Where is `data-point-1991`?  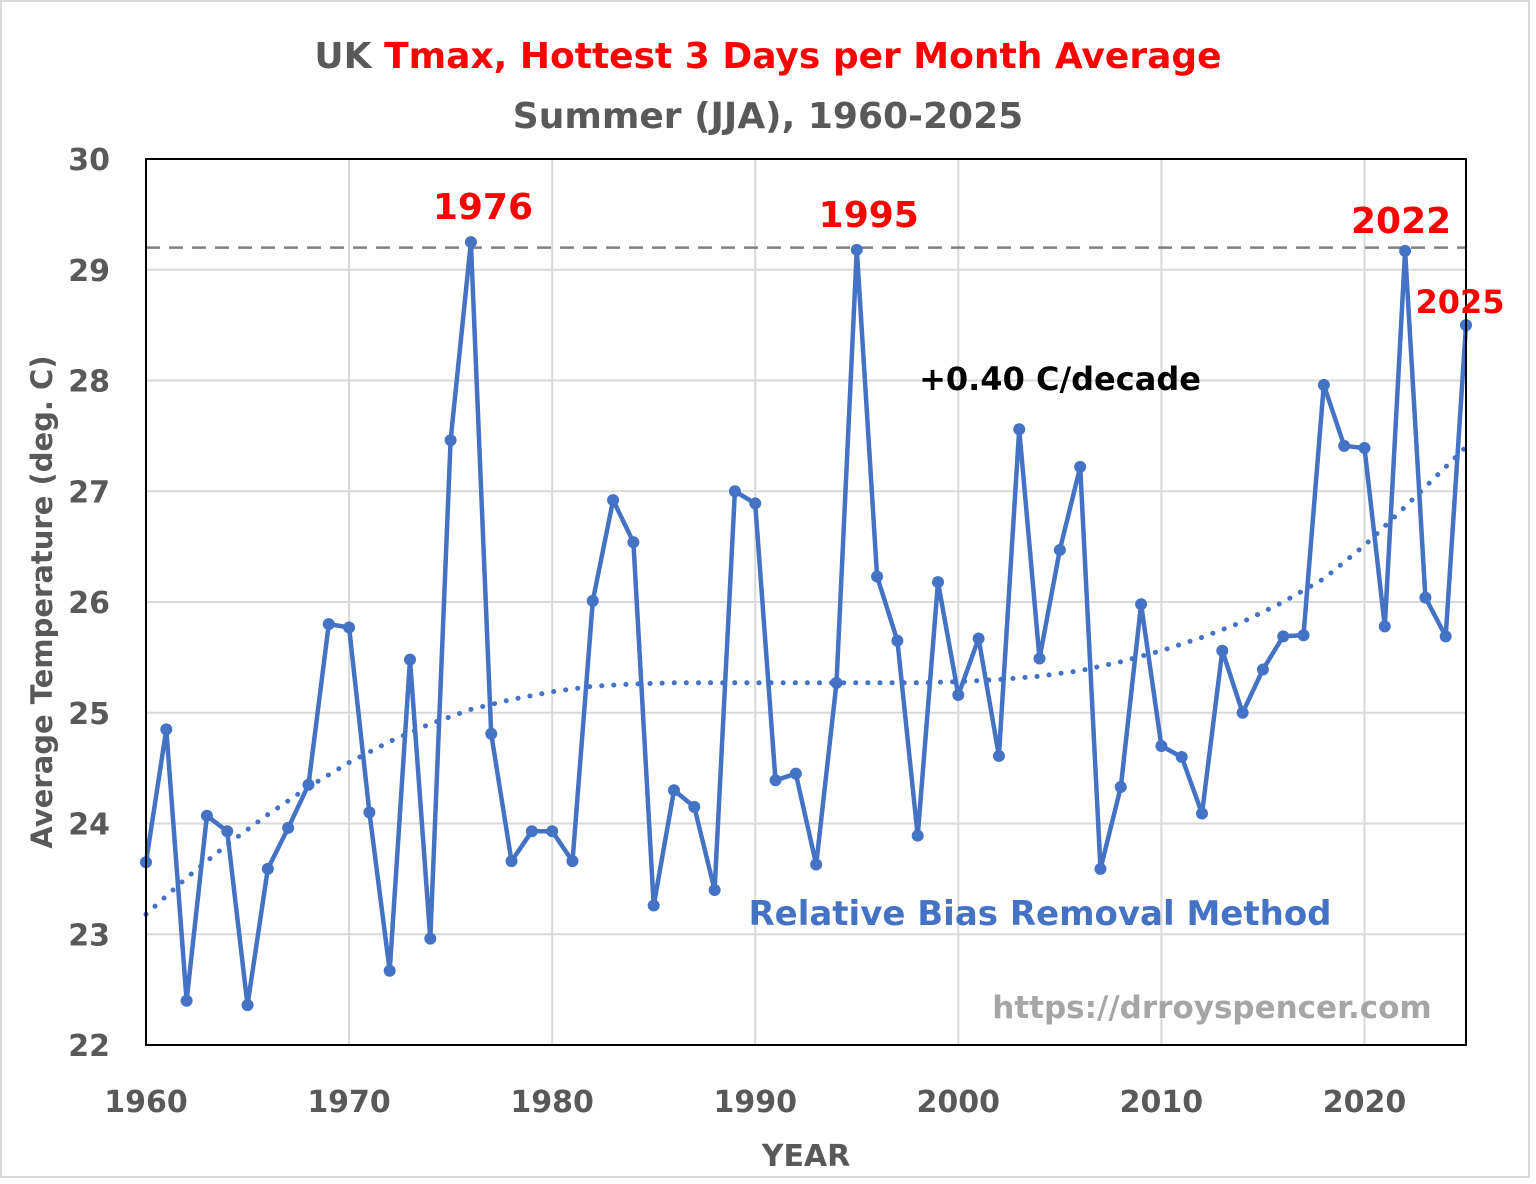 data-point-1991 is located at coordinates (775, 780).